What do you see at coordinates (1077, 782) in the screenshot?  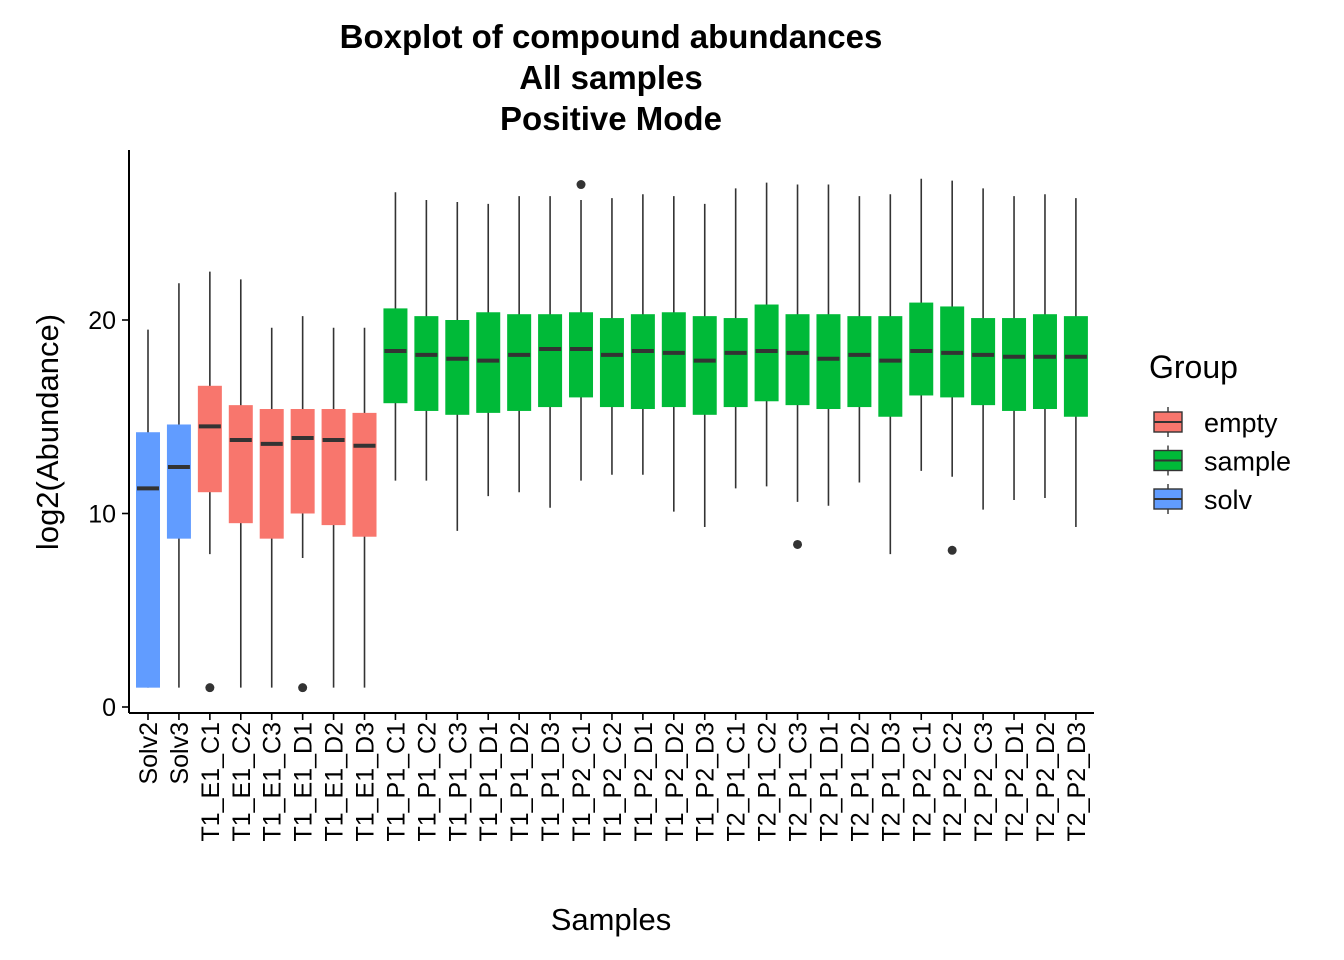 I see `x-tick-label: T2_P2_D3` at bounding box center [1077, 782].